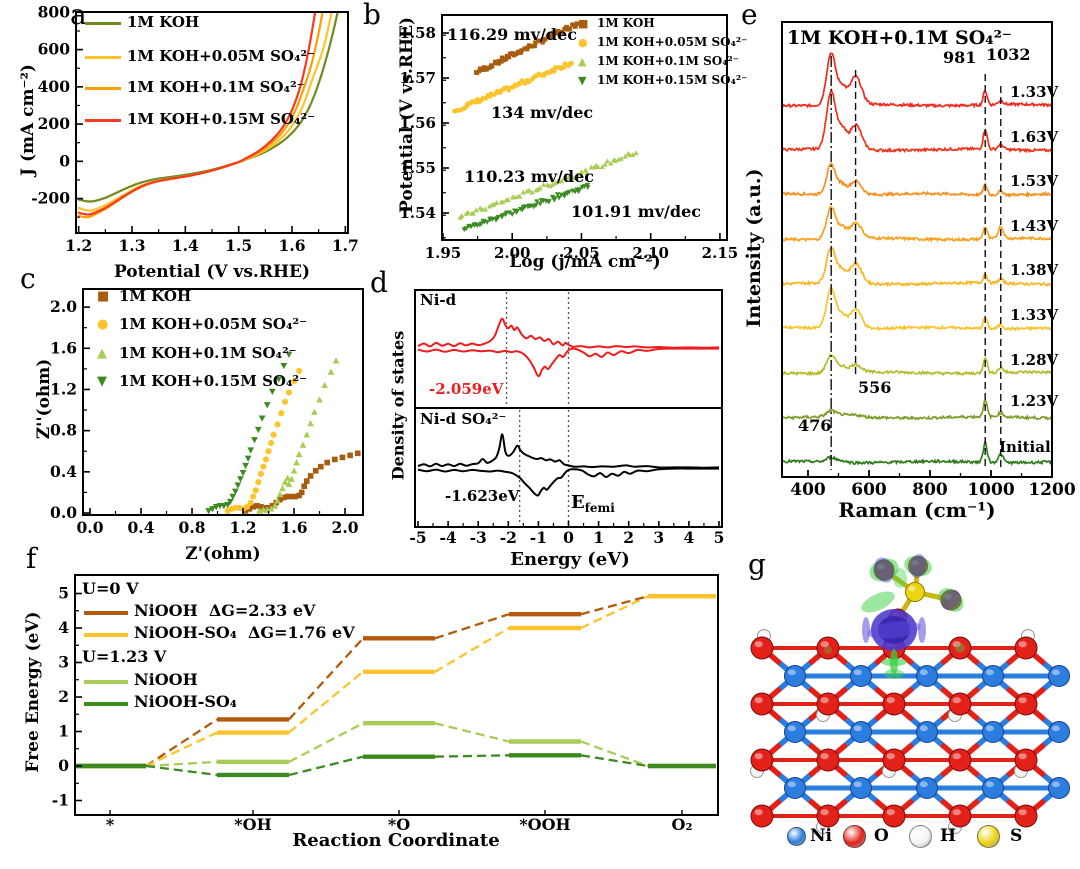 This screenshot has height=869, width=1080. I want to click on legend-c-label-koh: 1M KOH, so click(155, 296).